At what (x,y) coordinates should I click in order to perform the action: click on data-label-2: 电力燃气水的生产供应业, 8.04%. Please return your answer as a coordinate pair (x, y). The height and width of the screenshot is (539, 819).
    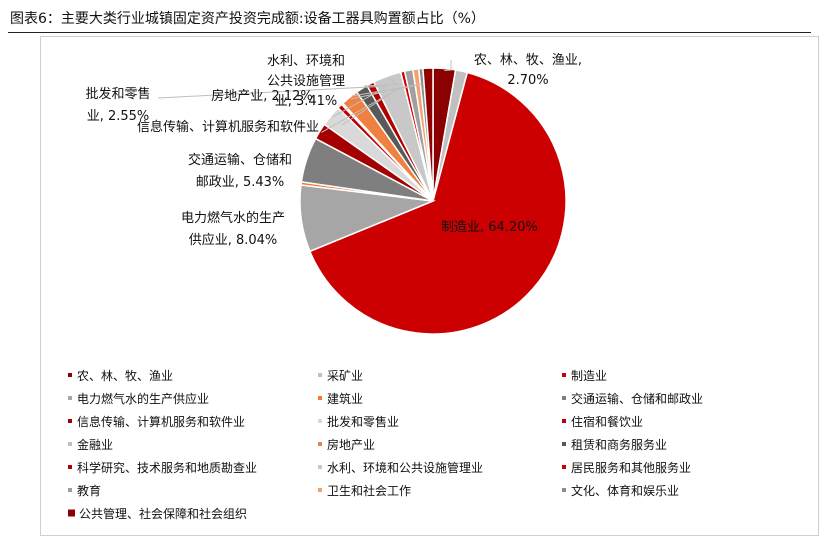
    Looking at the image, I should click on (233, 229).